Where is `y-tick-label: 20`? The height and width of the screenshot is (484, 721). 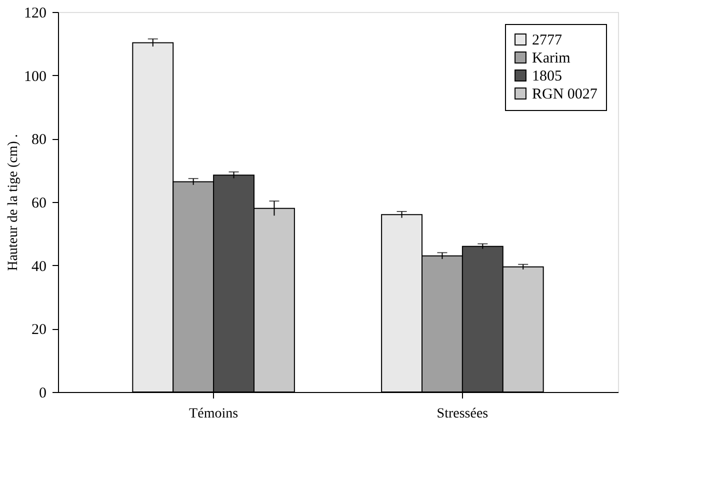
y-tick-label: 20 is located at coordinates (39, 330).